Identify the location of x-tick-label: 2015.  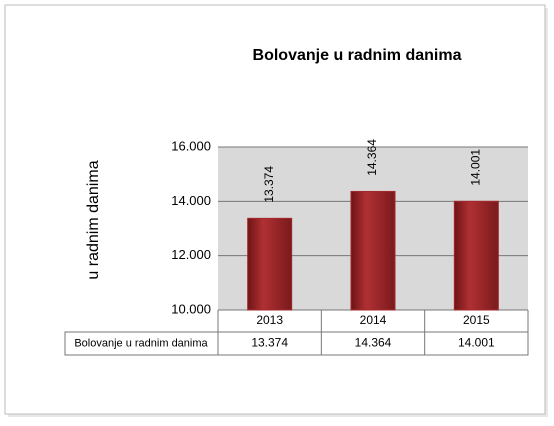
(476, 320).